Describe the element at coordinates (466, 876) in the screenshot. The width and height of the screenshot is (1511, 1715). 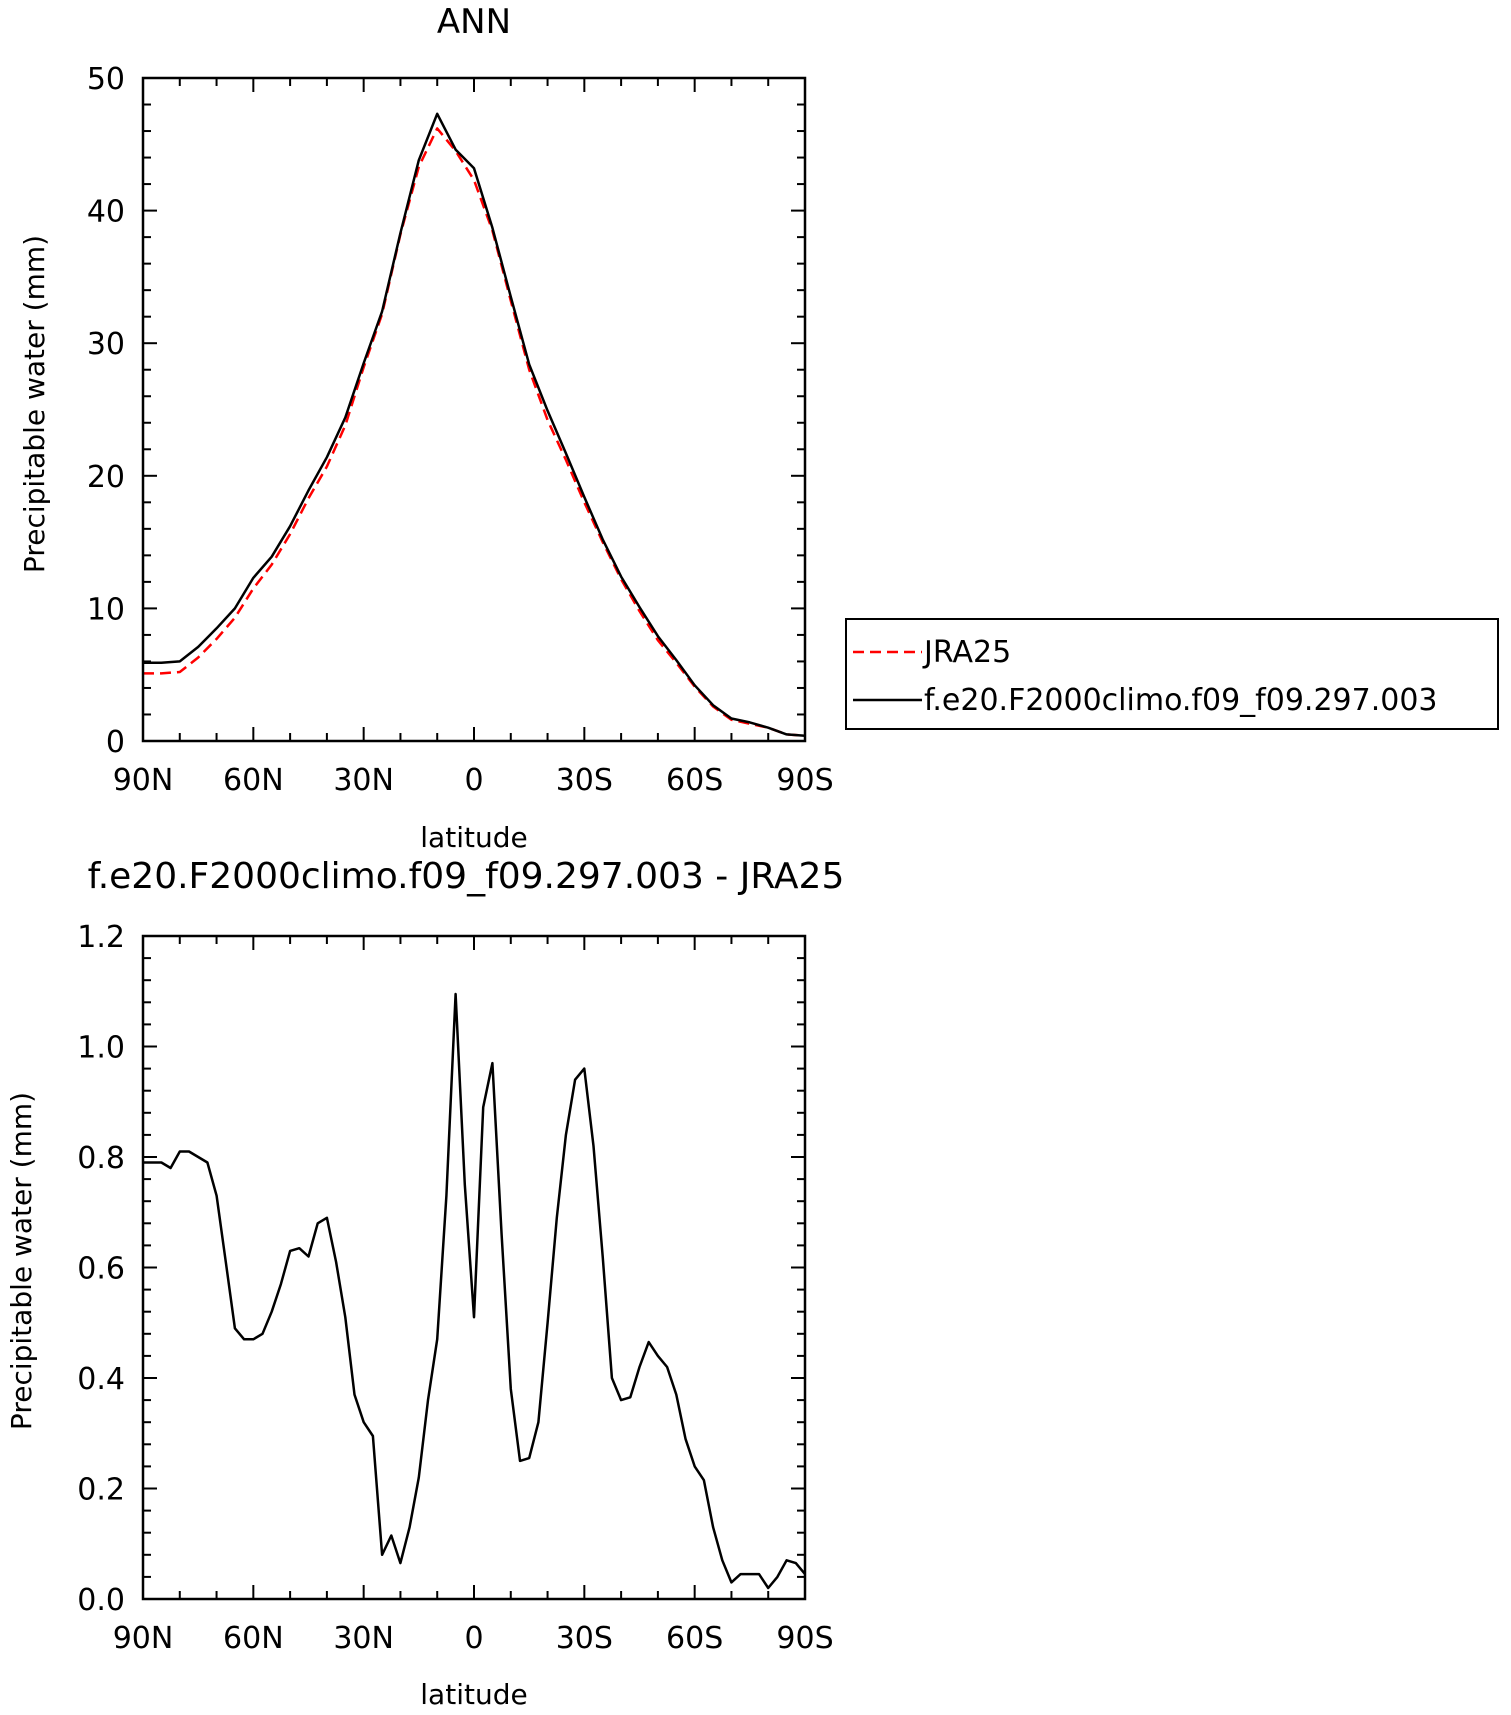
I see `bottom-chart-title: f.e20.F2000climo.f09_f09.297.003 - JRA25` at that location.